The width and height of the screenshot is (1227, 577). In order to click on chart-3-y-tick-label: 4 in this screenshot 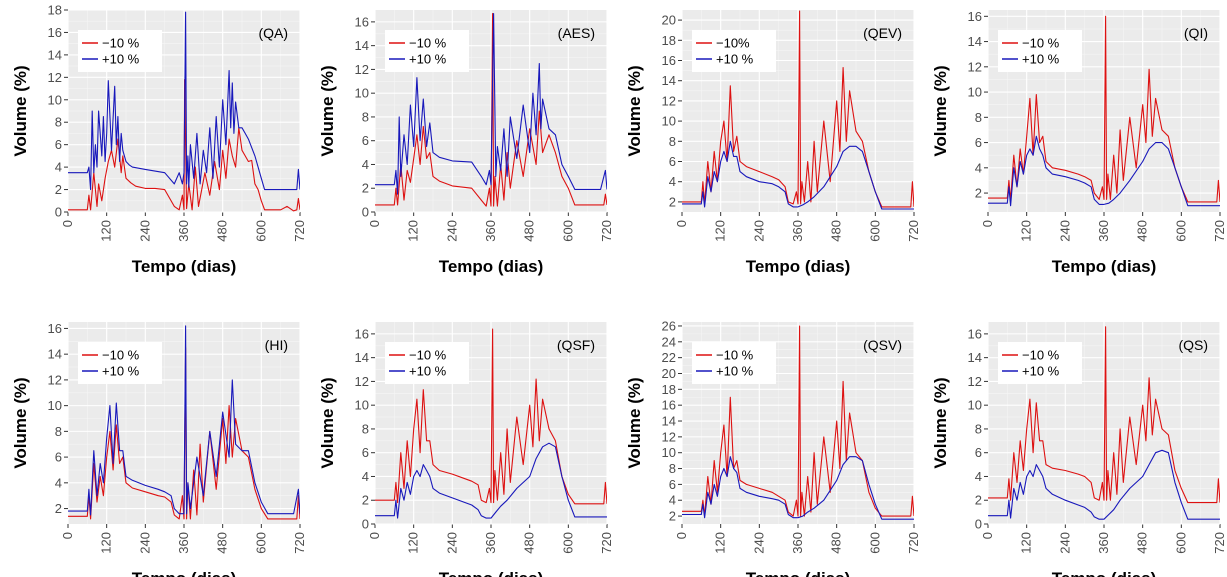, I will do `click(978, 167)`.